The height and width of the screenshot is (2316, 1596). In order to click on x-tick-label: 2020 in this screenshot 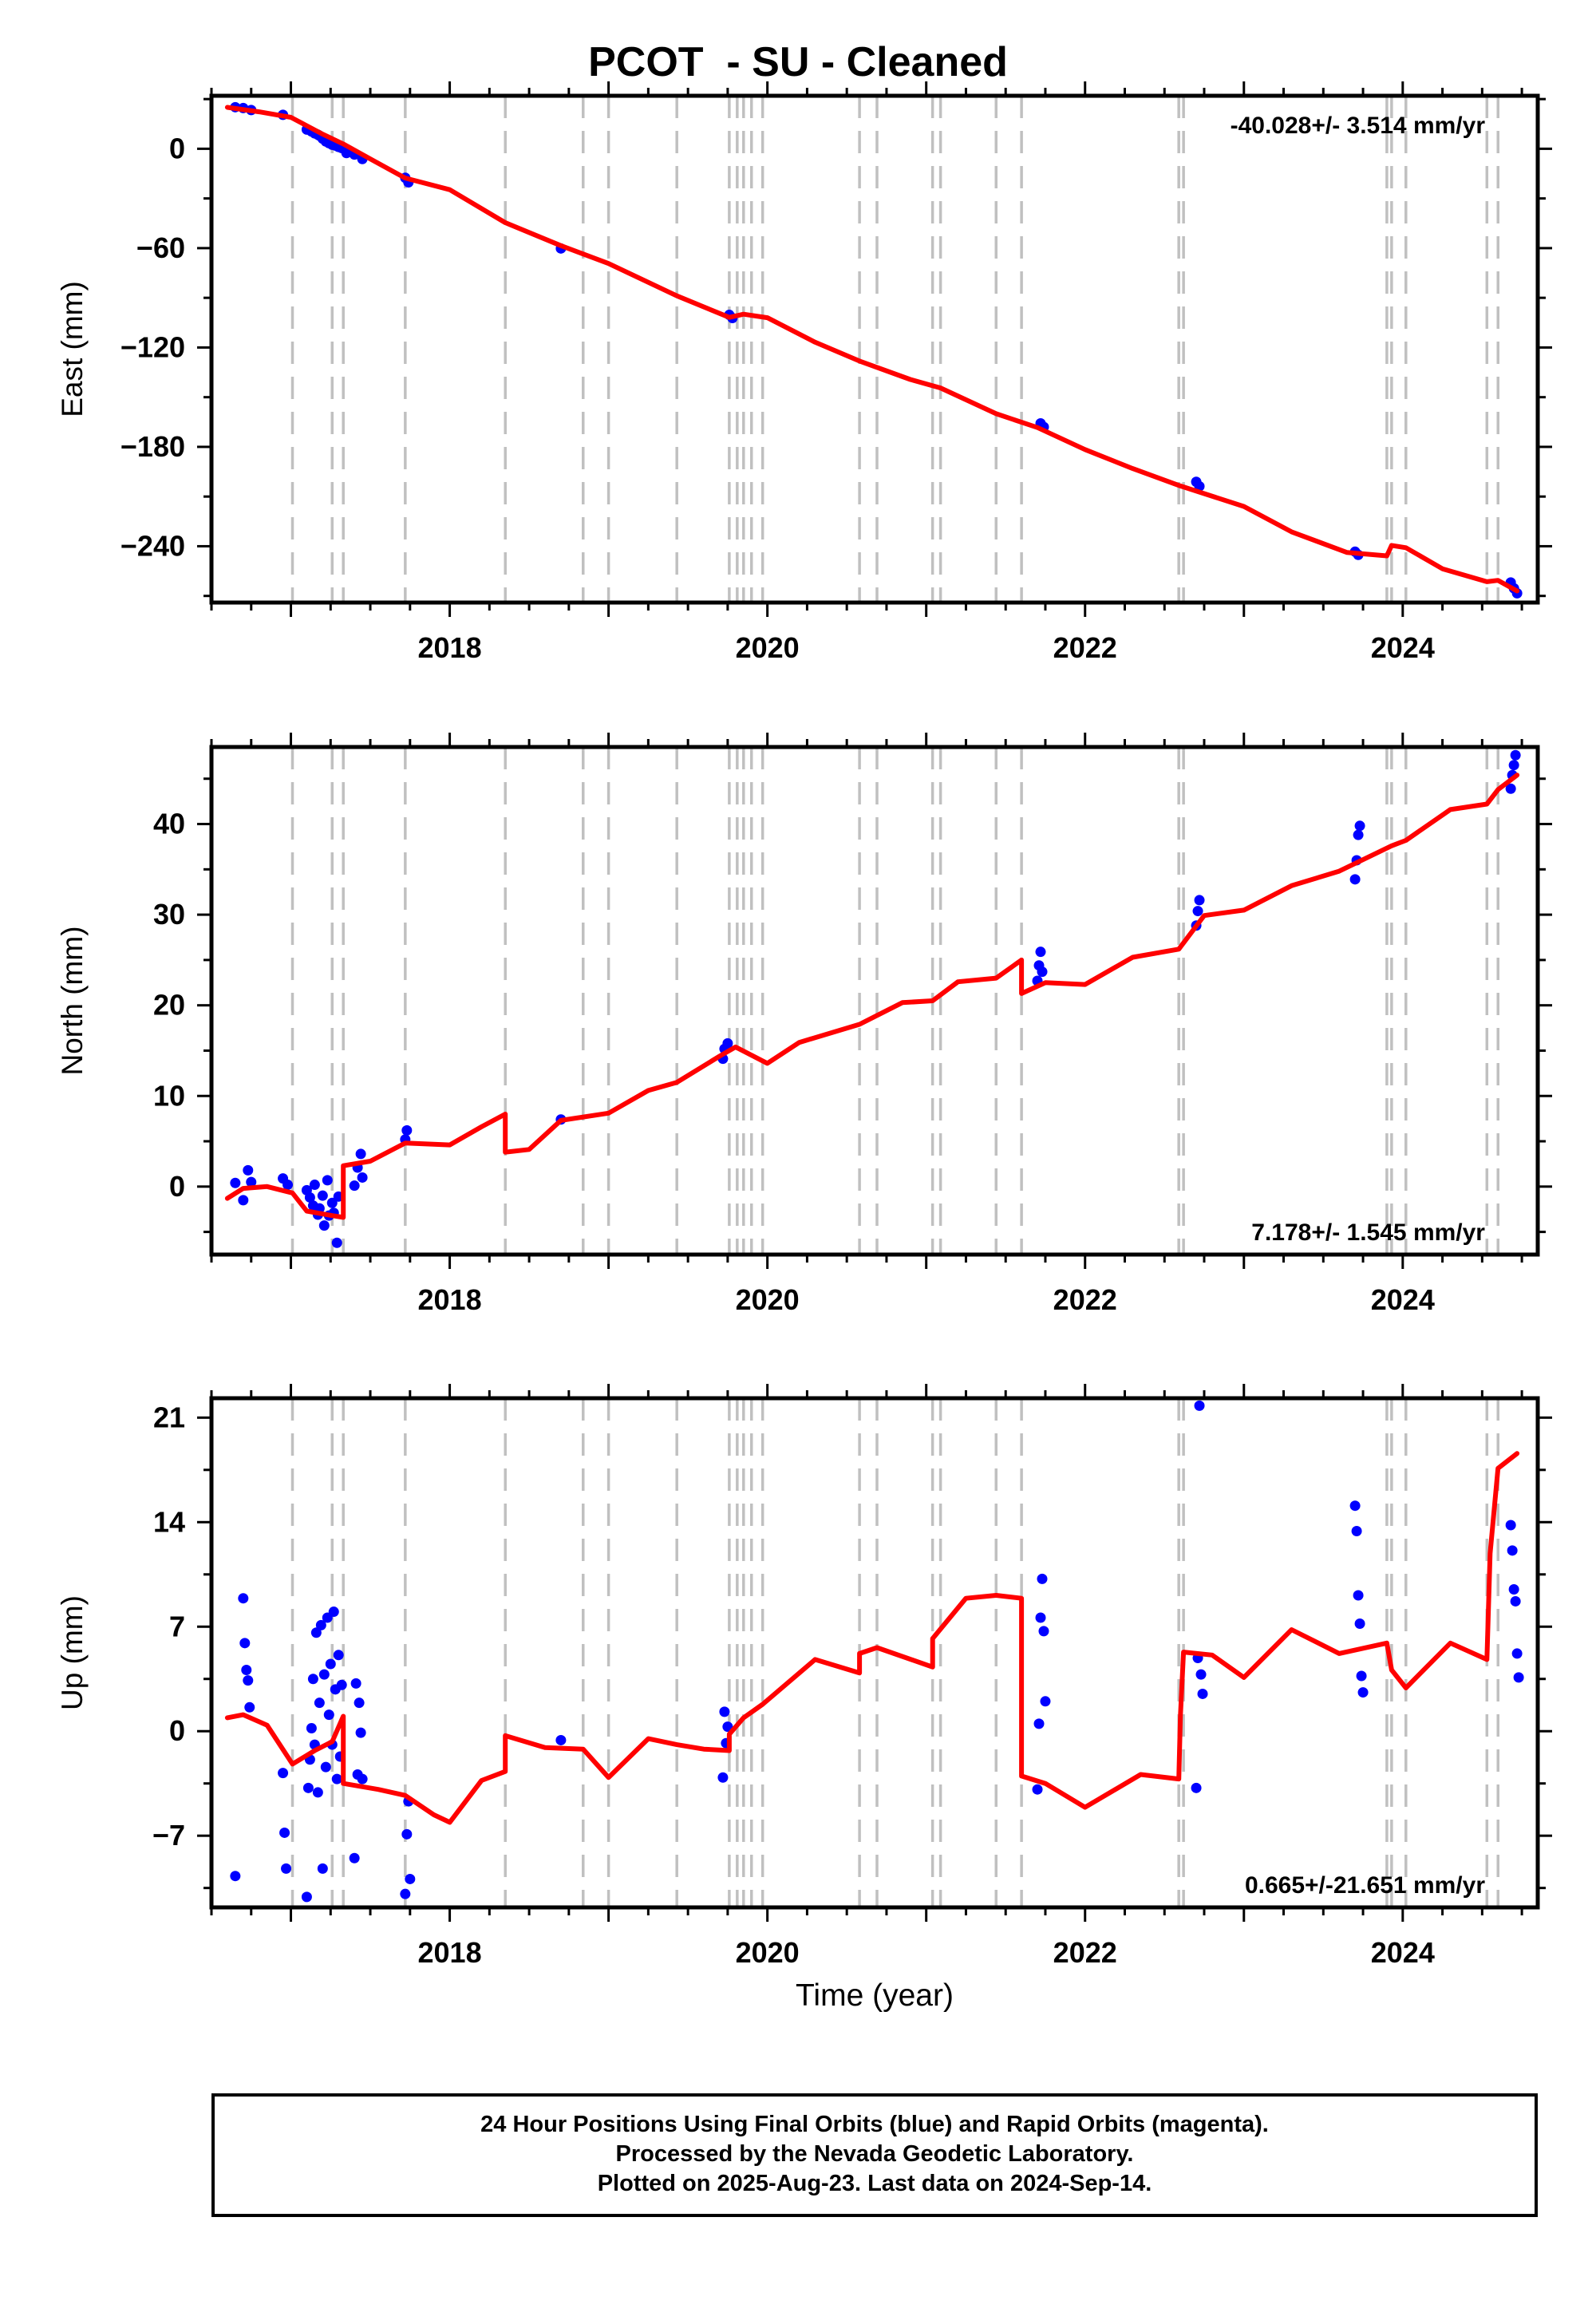, I will do `click(768, 647)`.